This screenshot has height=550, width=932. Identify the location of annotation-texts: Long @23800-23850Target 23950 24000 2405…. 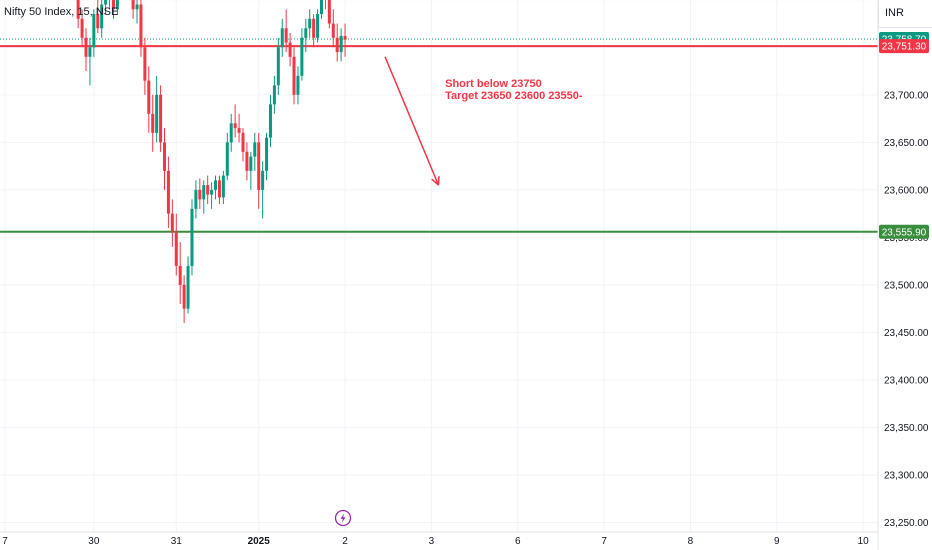
(503, 51).